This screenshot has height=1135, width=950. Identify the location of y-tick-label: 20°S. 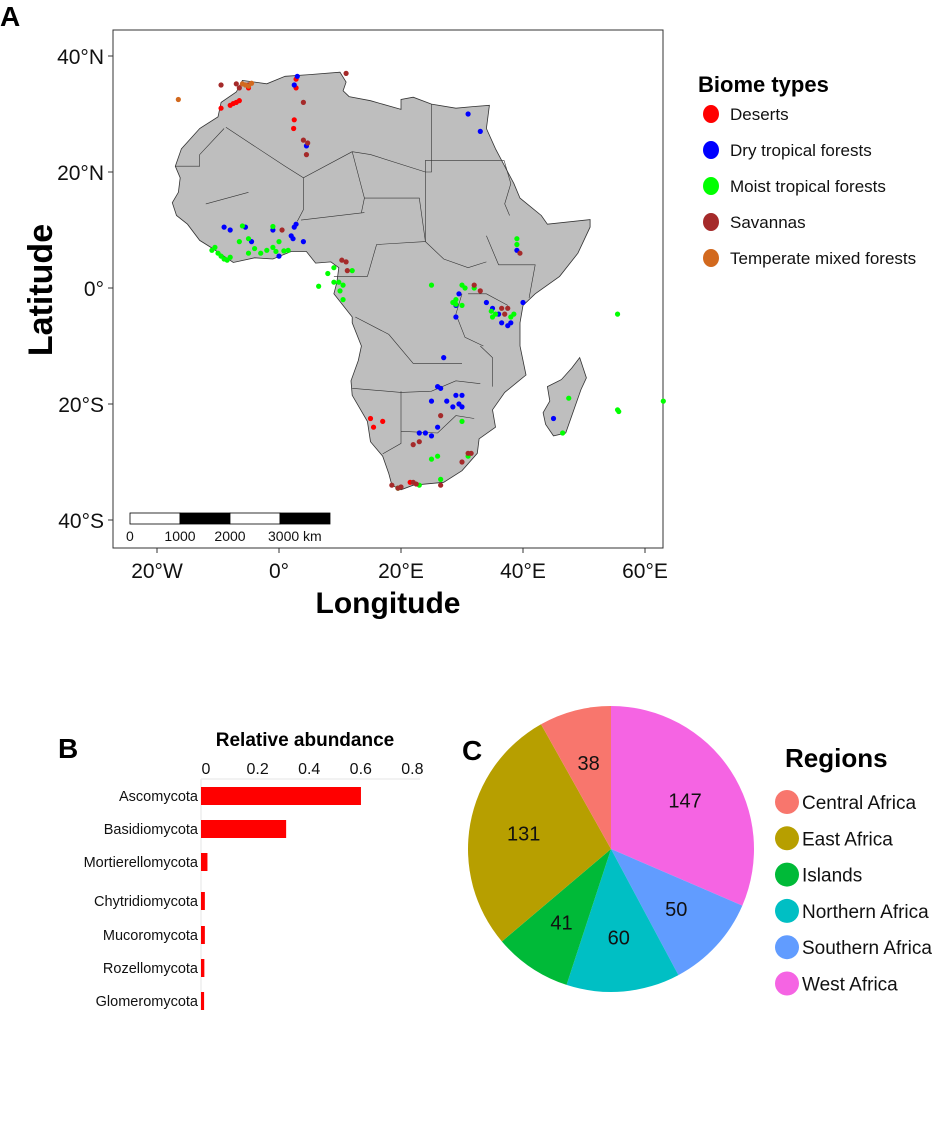
(81, 405).